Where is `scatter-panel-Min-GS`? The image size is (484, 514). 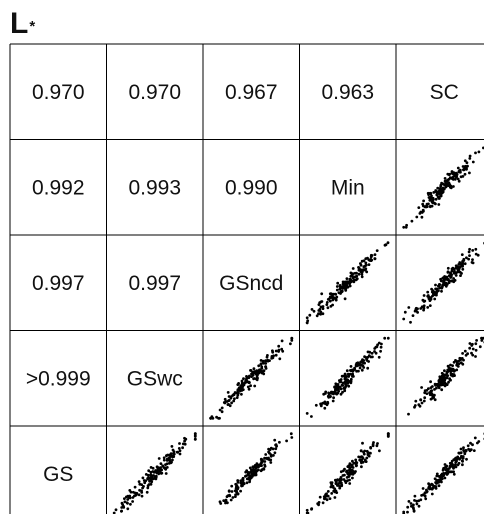
scatter-panel-Min-GS is located at coordinates (347, 473).